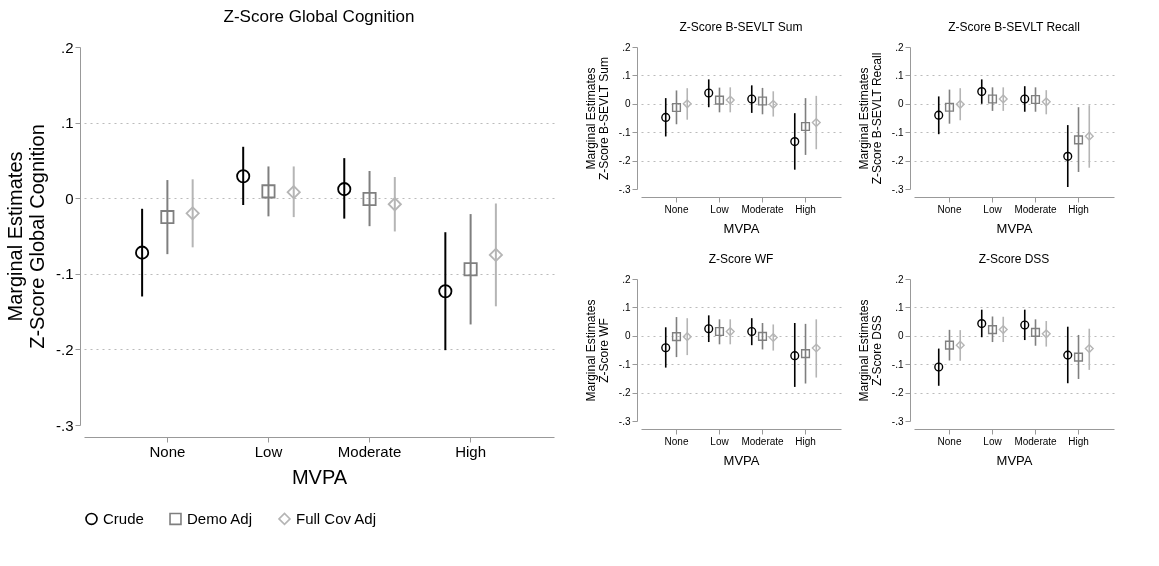 Image resolution: width=1159 pixels, height=566 pixels. What do you see at coordinates (220, 518) in the screenshot?
I see `legend-label: Demo Adj` at bounding box center [220, 518].